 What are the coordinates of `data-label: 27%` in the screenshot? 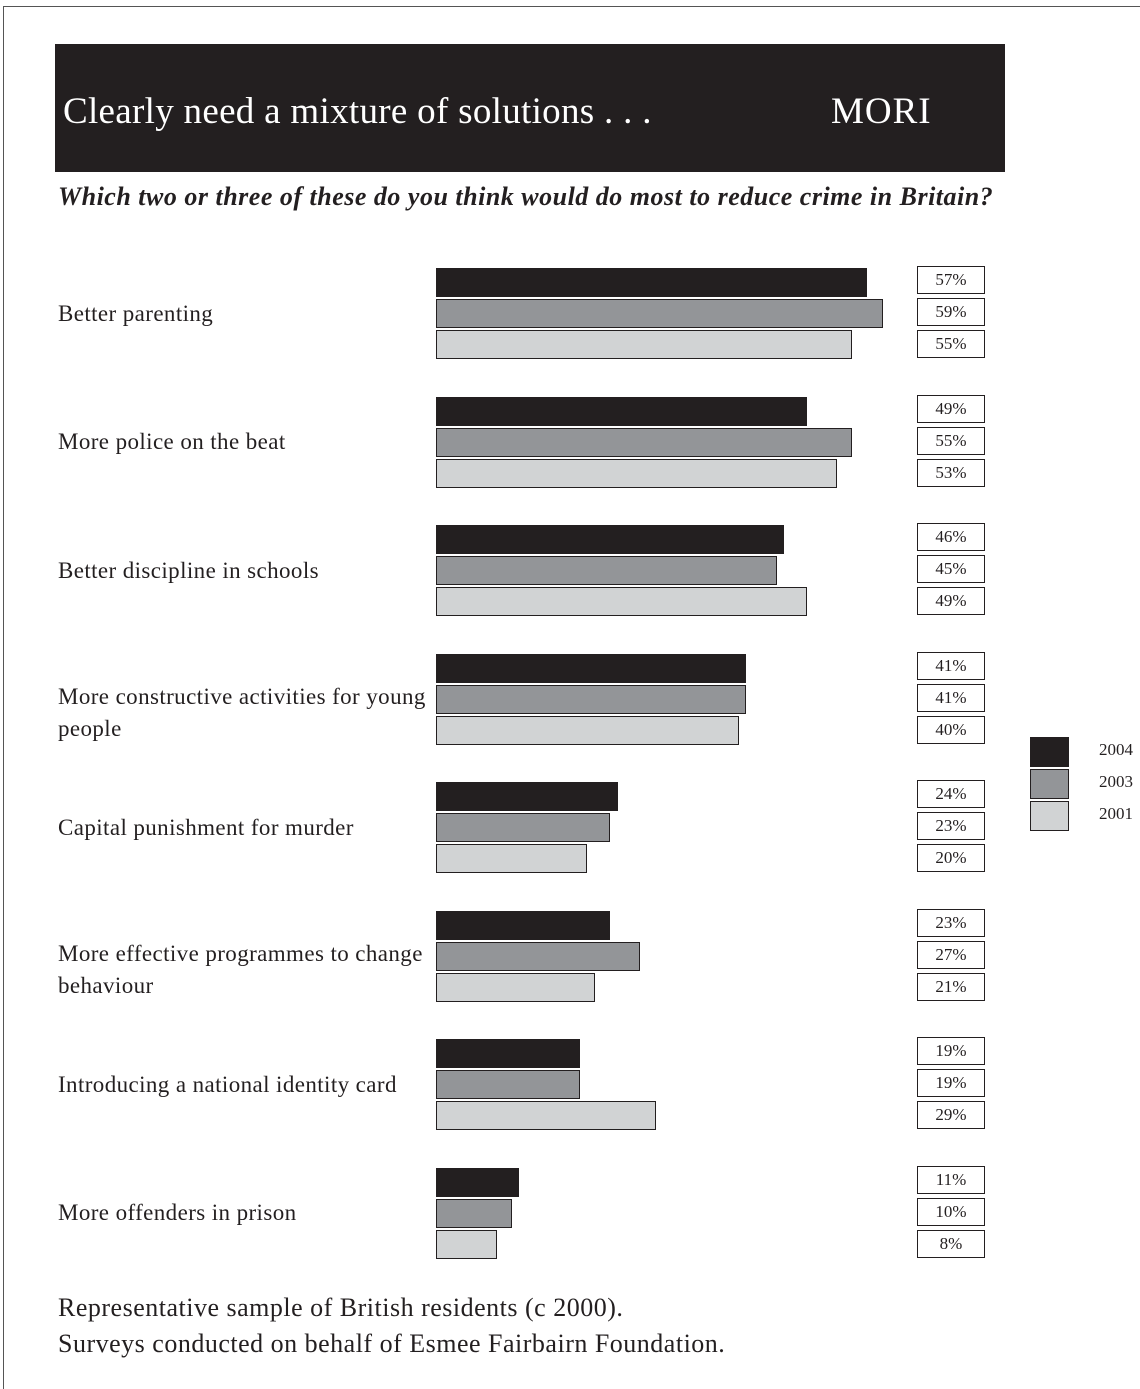 It's located at (951, 954).